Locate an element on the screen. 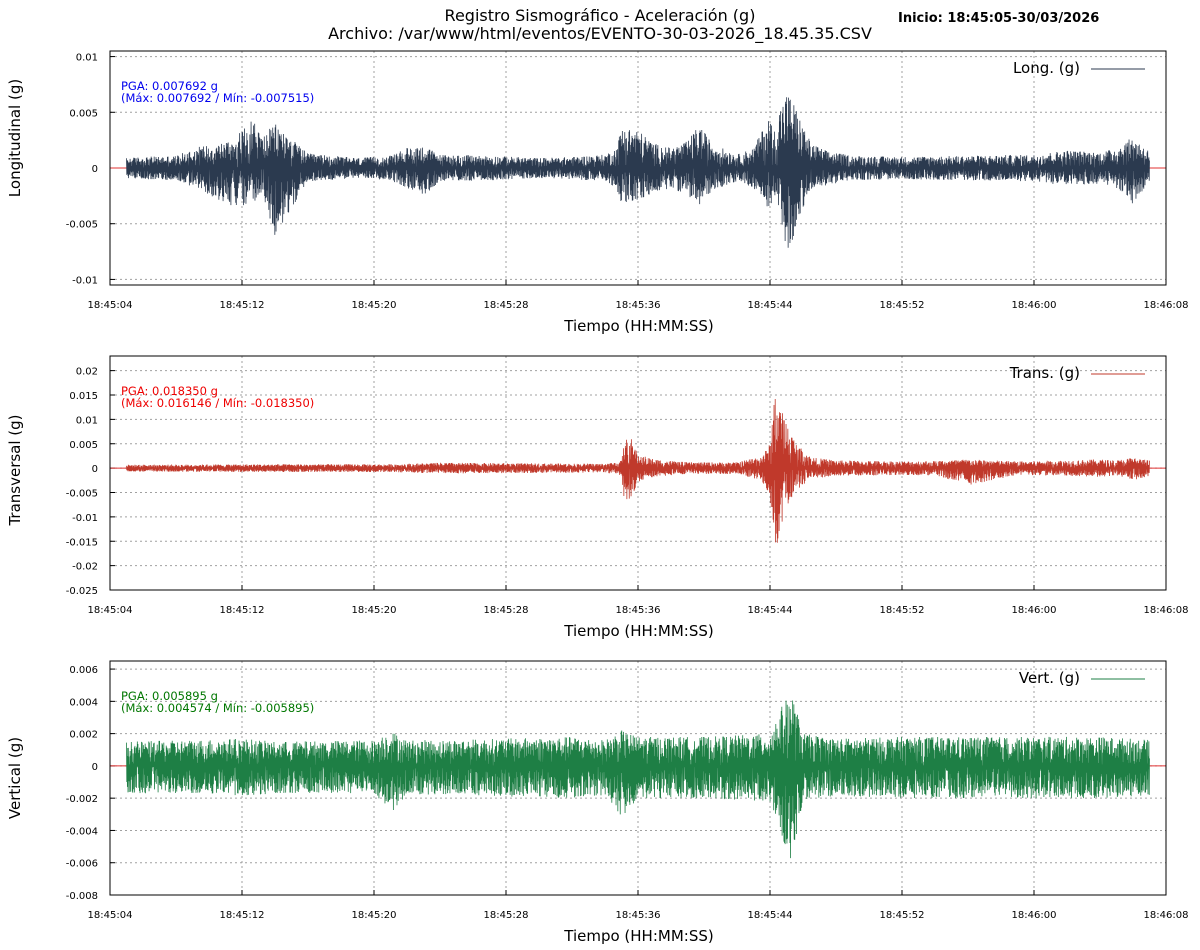 The height and width of the screenshot is (950, 1200). chart-title: Registro Sismográfico - Aceleración (g) is located at coordinates (600, 15).